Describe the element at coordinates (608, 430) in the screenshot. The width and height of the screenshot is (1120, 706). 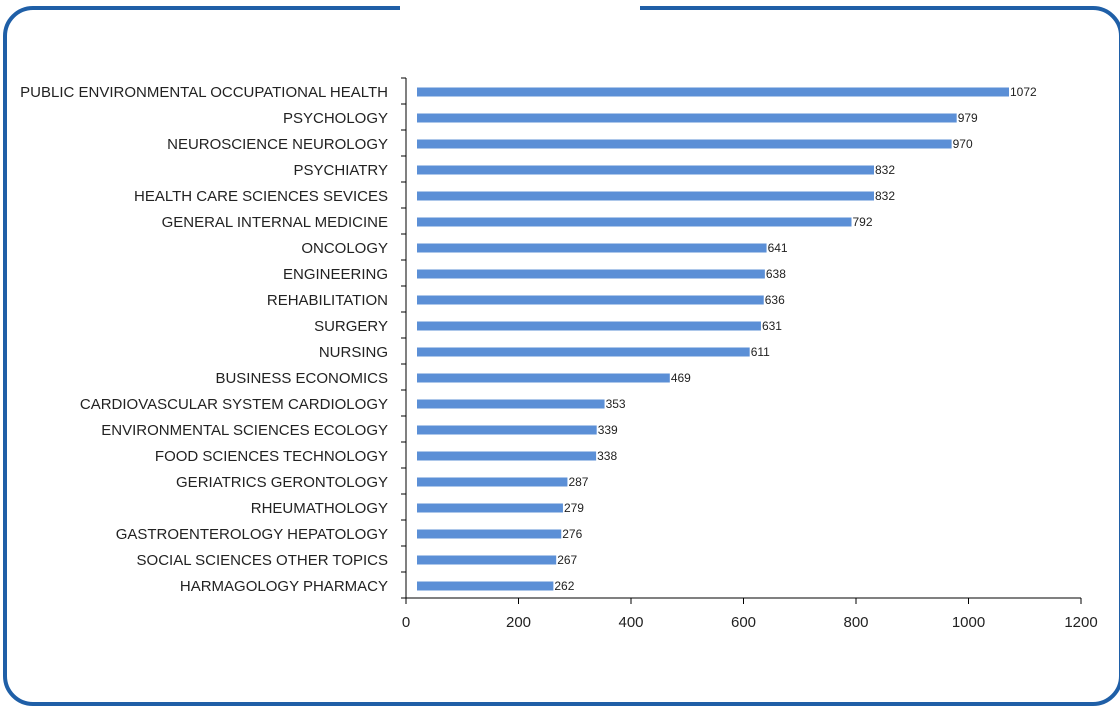
I see `data-label: 339` at that location.